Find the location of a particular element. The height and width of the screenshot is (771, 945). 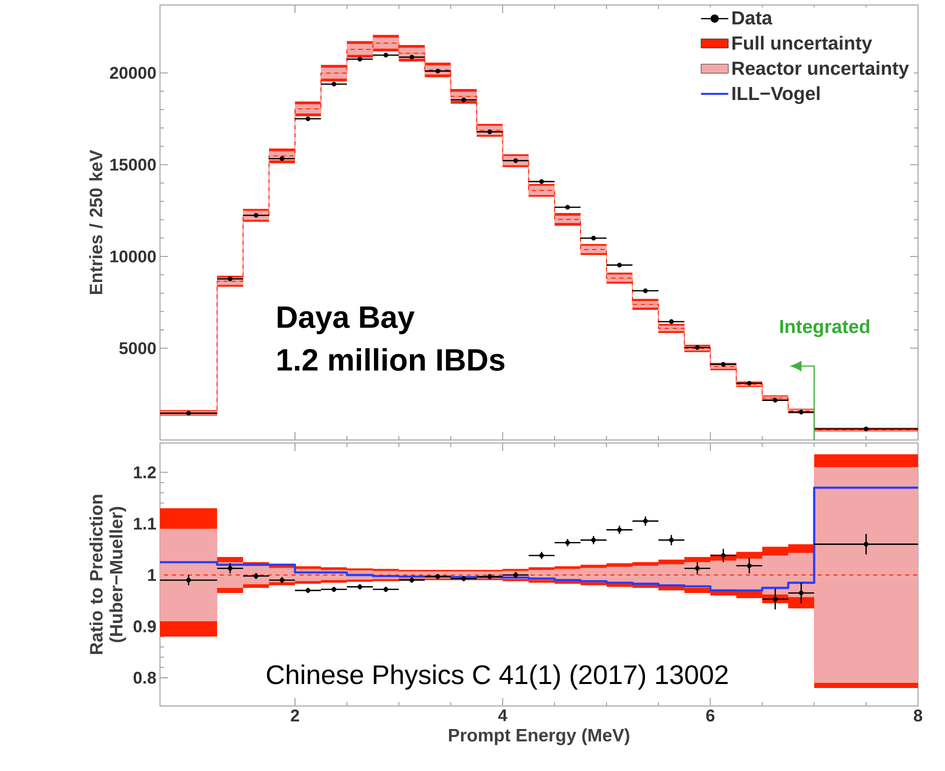

y-tick-label: 15000 is located at coordinates (133, 164).